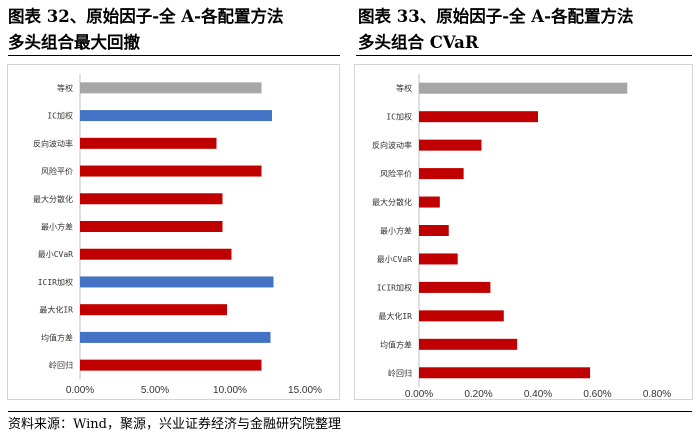  I want to click on source-note: 资料来源：Wind，聚源，兴业证券经济与金融研究院整理, so click(174, 424).